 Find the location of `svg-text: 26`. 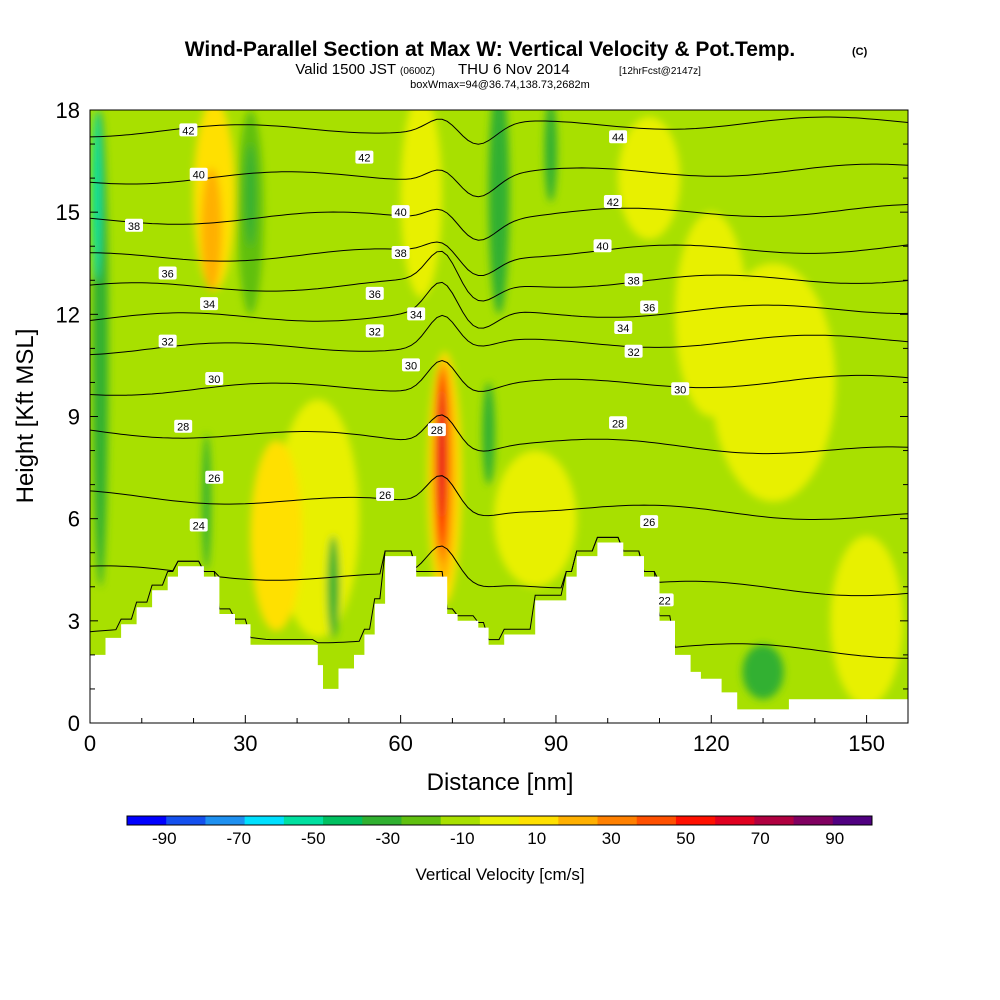

svg-text: 26 is located at coordinates (214, 479).